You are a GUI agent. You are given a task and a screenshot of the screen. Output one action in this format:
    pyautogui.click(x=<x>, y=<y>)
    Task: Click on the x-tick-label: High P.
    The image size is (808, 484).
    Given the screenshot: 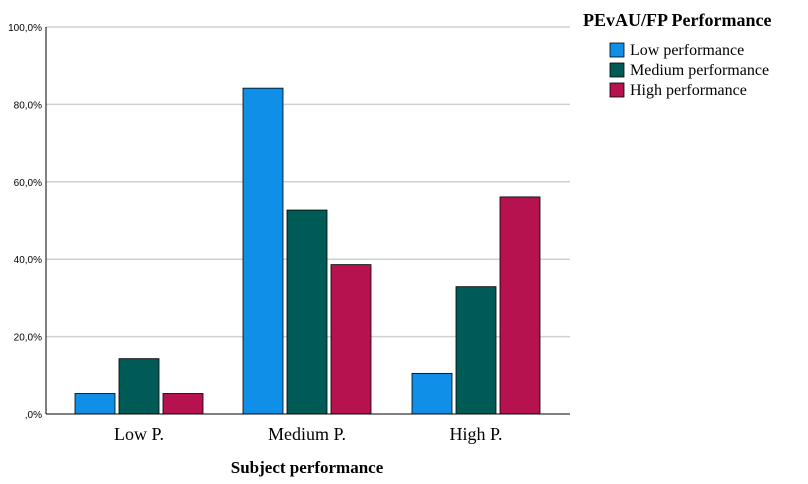 What is the action you would take?
    pyautogui.click(x=475, y=434)
    